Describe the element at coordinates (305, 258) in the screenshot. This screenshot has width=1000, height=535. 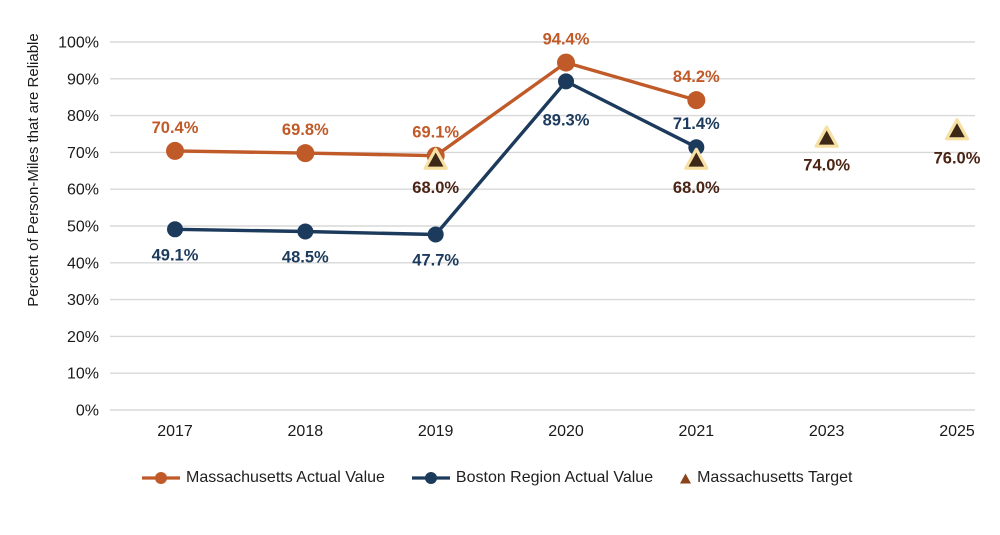
I see `data-point-label: 48.5%` at that location.